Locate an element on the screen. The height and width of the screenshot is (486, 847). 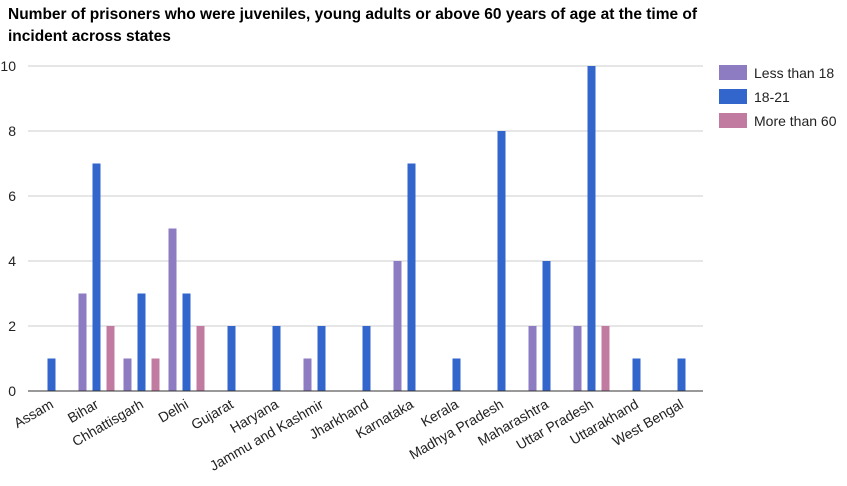
bar-group-karnataka is located at coordinates (404, 277).